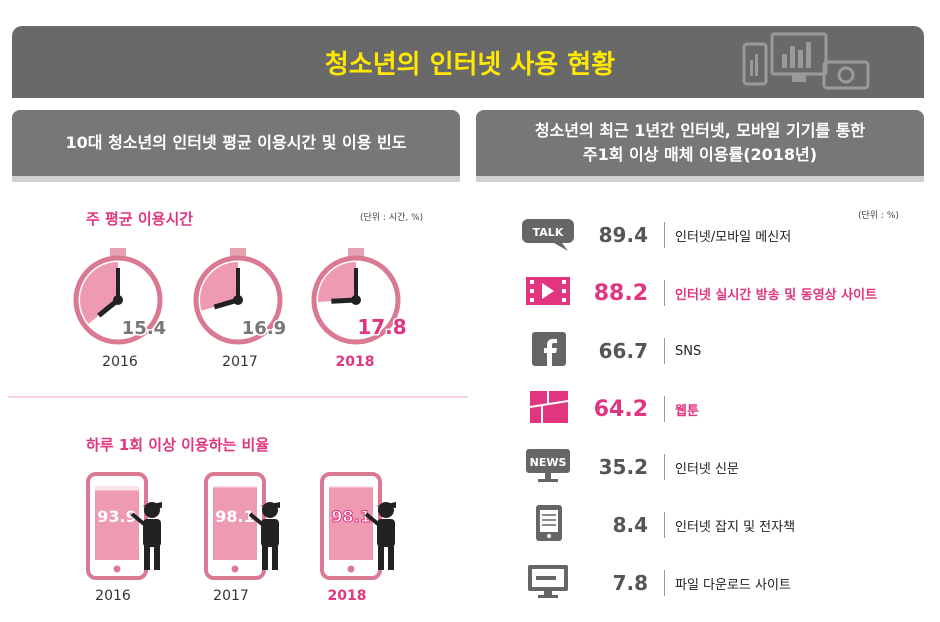 The height and width of the screenshot is (622, 940). I want to click on ebook-icon, so click(550, 525).